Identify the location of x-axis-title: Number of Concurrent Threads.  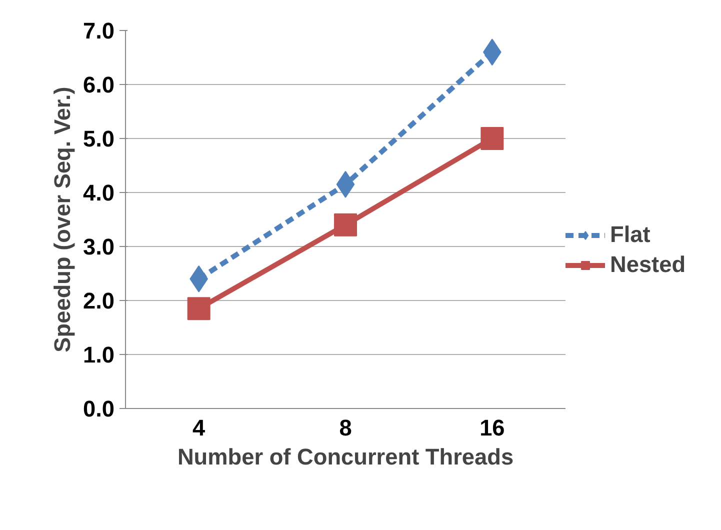
(345, 457).